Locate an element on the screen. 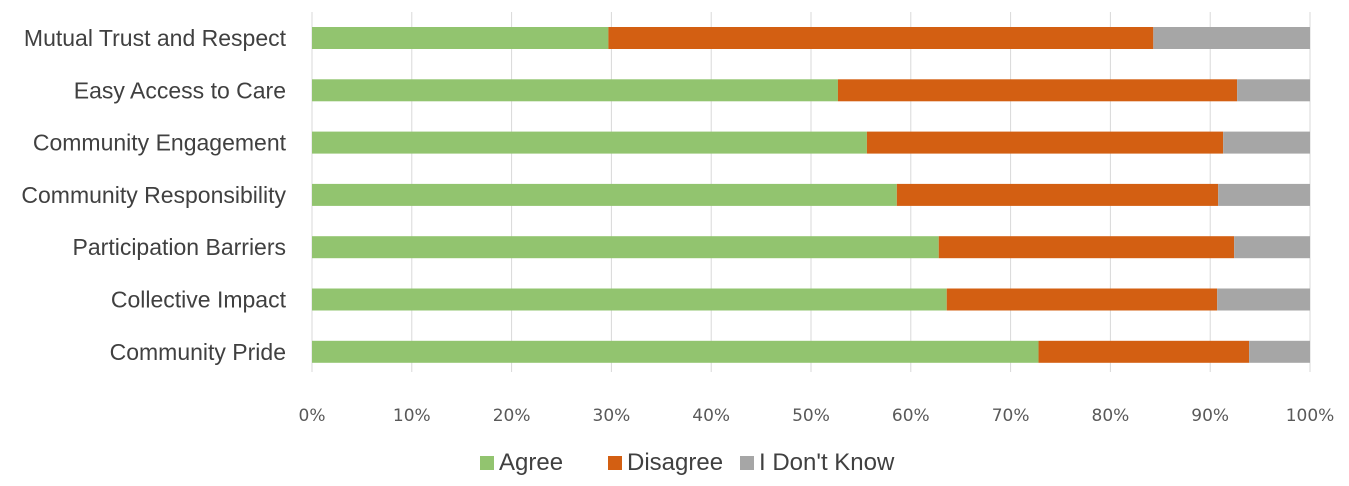 The width and height of the screenshot is (1349, 486). legend-label: I Don't Know is located at coordinates (827, 462).